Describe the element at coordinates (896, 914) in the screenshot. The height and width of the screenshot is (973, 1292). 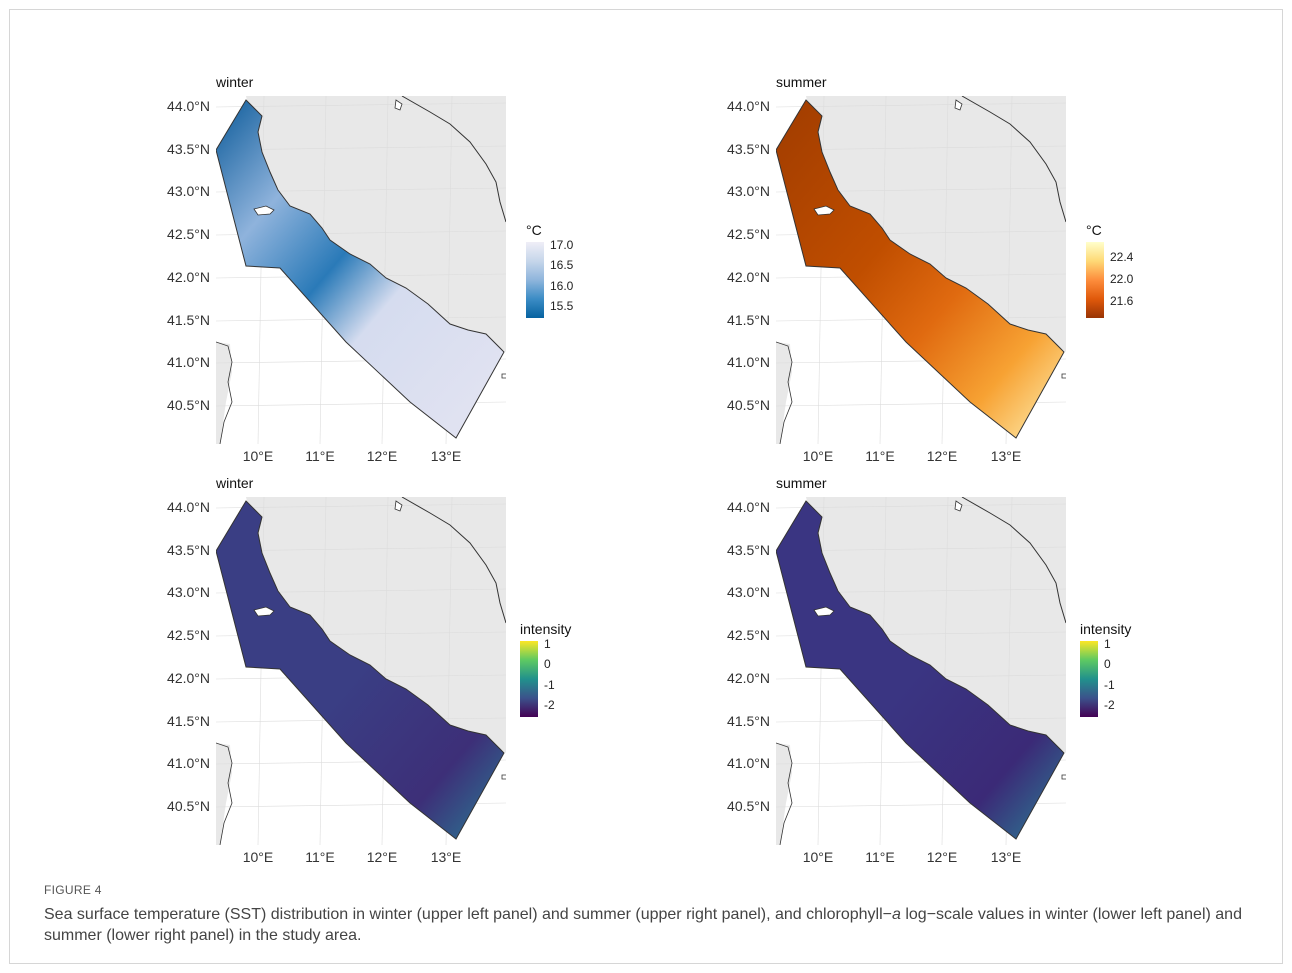
I see `caption-text-italic: a` at that location.